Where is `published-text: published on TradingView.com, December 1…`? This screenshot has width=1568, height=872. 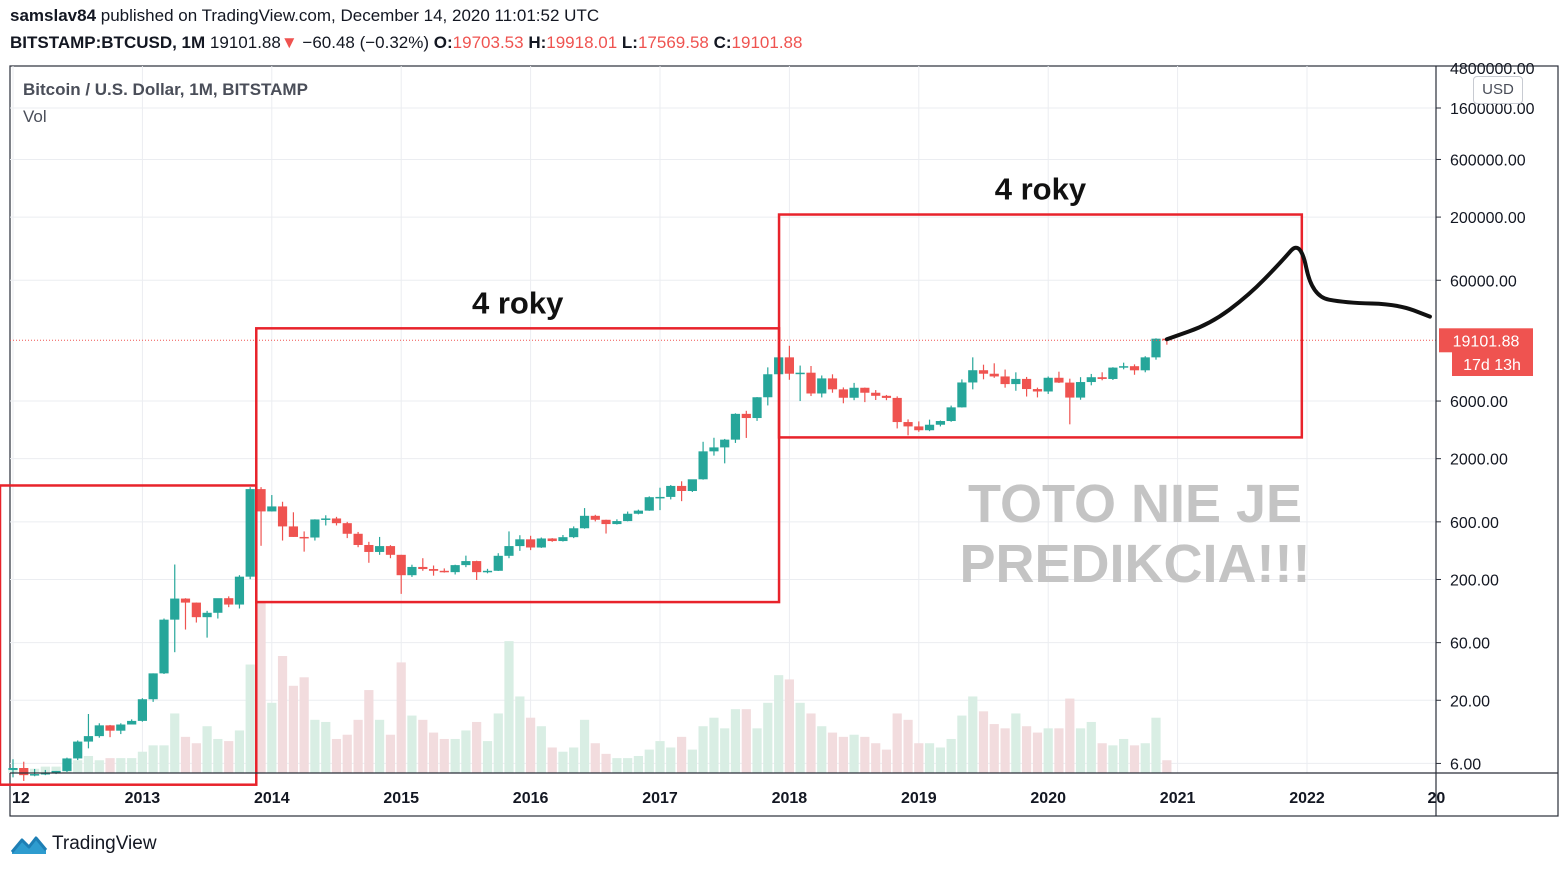 published-text: published on TradingView.com, December 1… is located at coordinates (350, 15).